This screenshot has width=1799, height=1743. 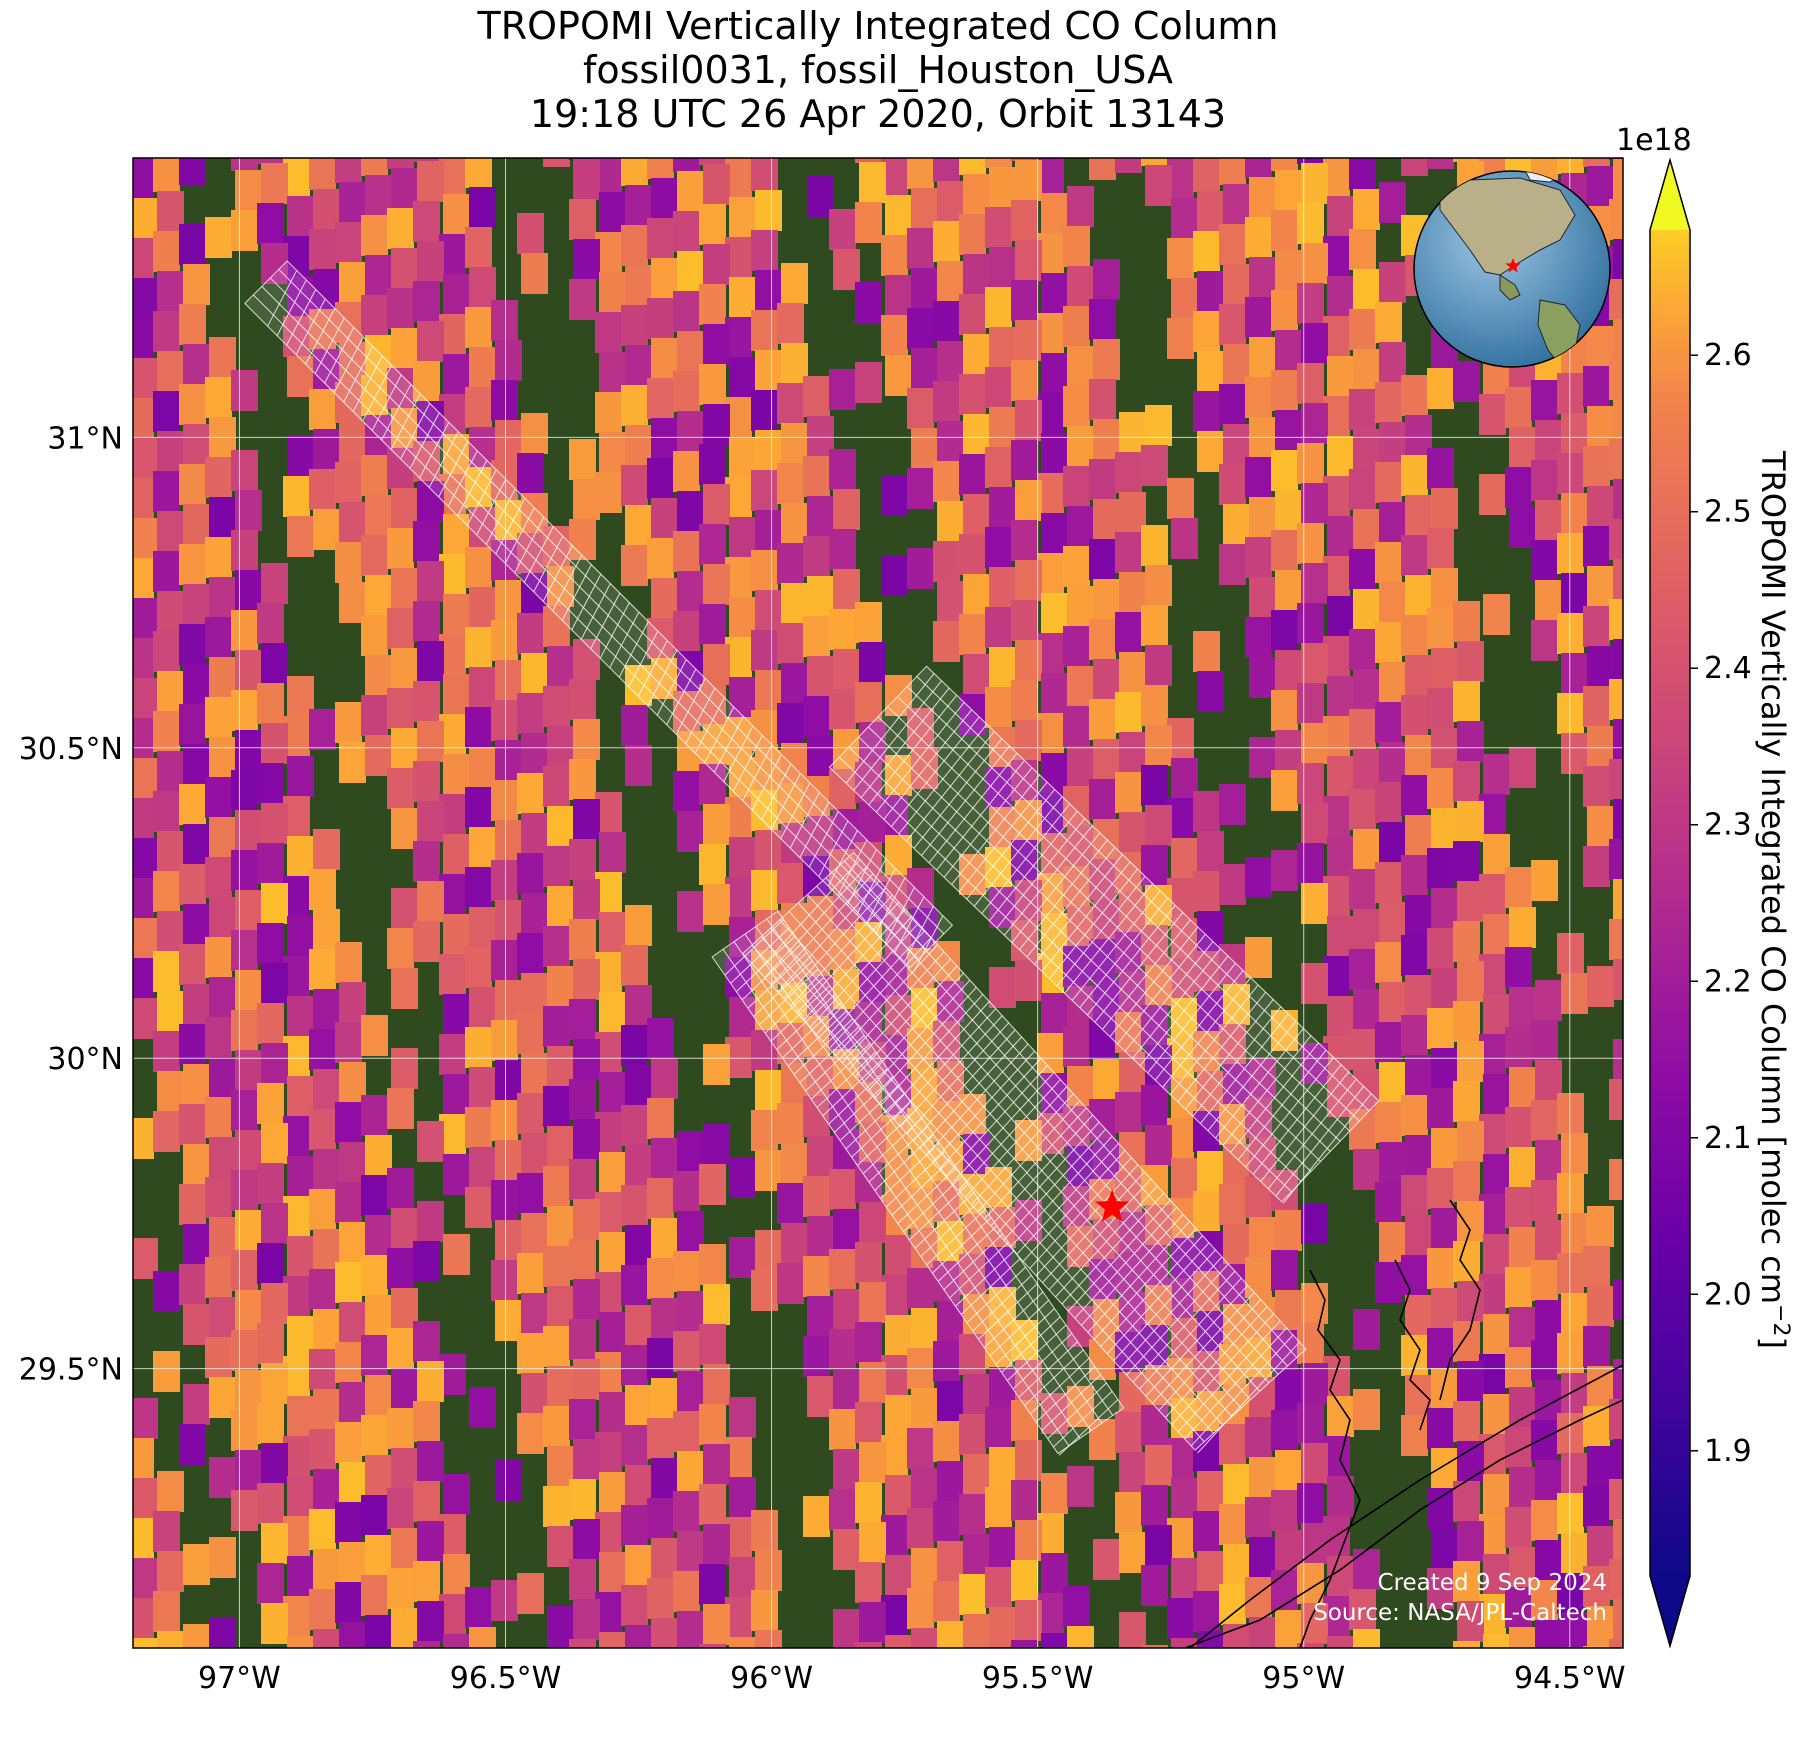 What do you see at coordinates (878, 26) in the screenshot?
I see `plot-title-line-1: TROPOMI Vertically Integrated CO Column` at bounding box center [878, 26].